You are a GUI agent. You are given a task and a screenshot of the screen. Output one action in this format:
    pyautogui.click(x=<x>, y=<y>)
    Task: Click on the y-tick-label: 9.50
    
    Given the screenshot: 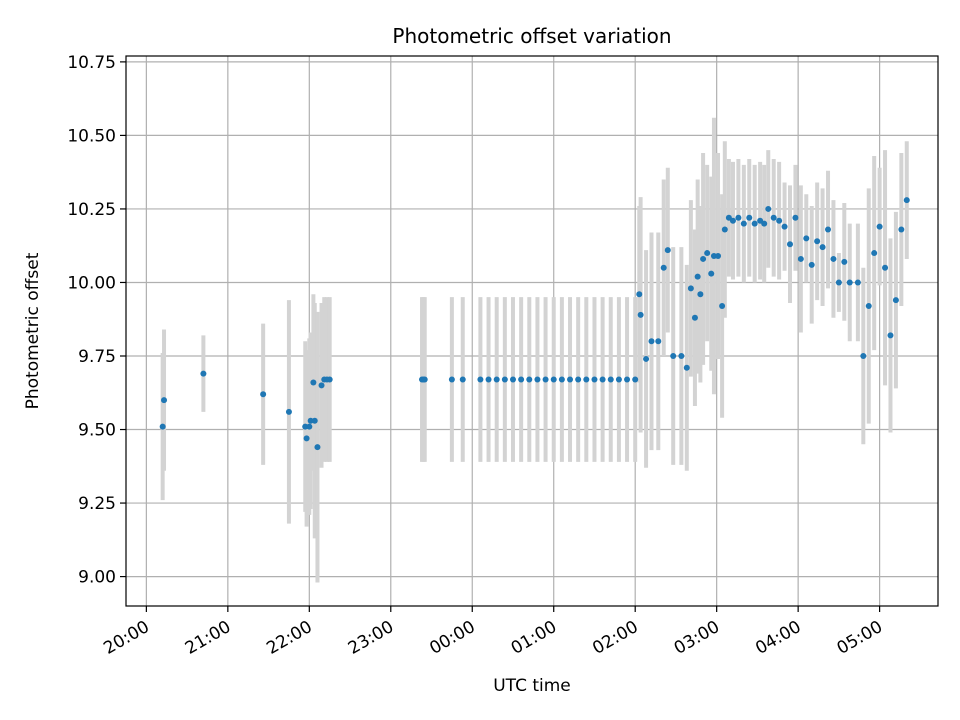 What is the action you would take?
    pyautogui.click(x=97, y=431)
    